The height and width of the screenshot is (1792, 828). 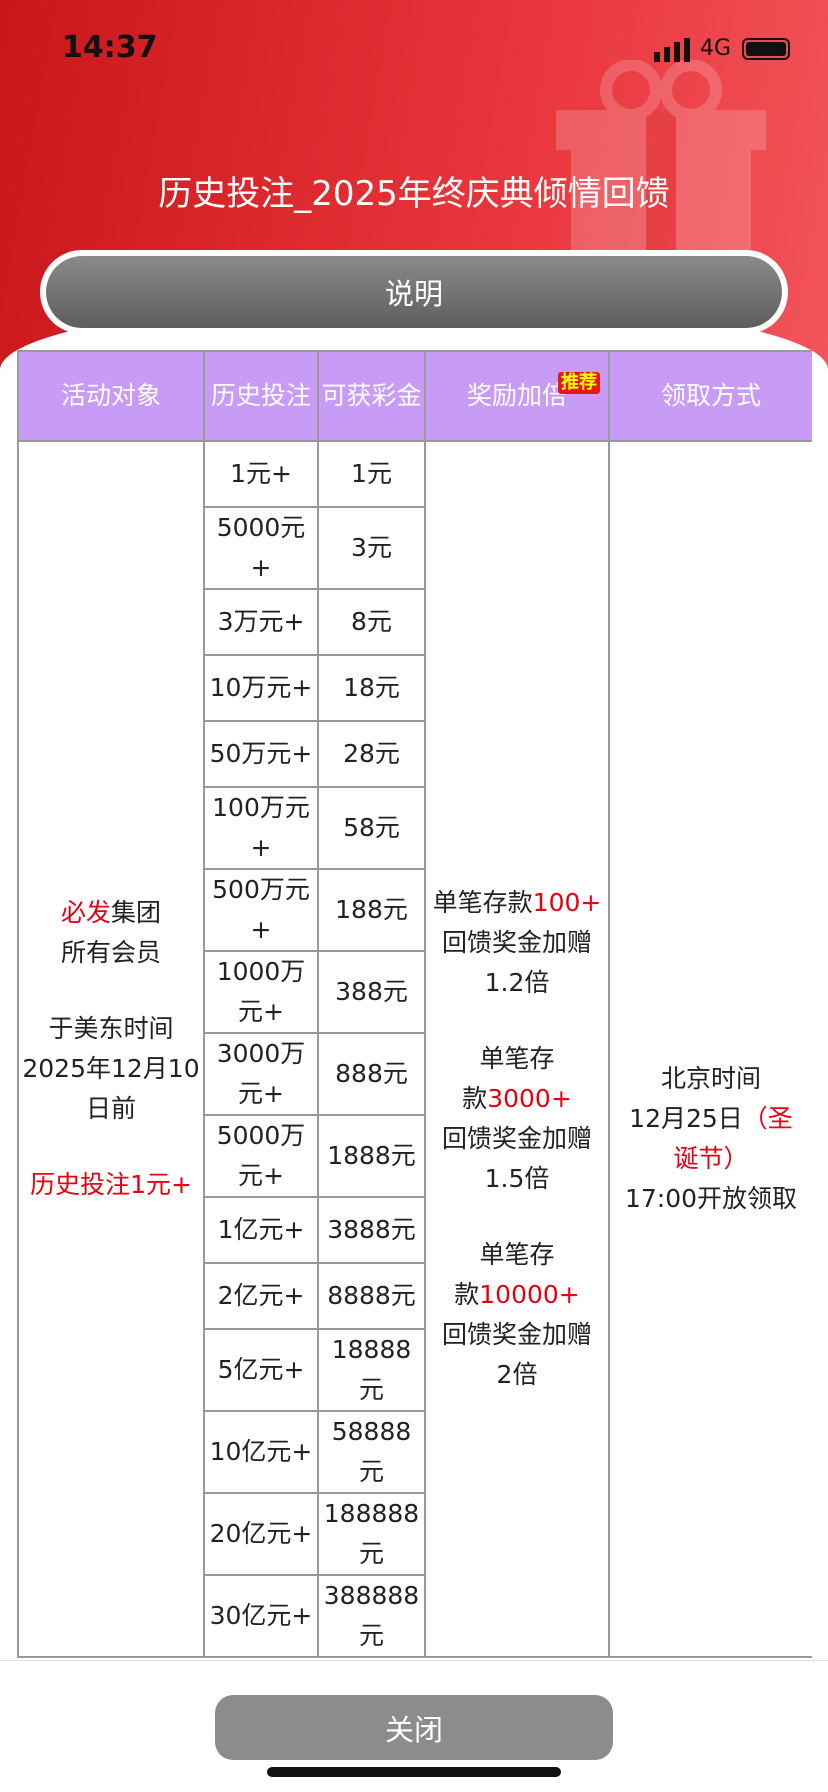 What do you see at coordinates (414, 1727) in the screenshot?
I see `close-button: 关闭` at bounding box center [414, 1727].